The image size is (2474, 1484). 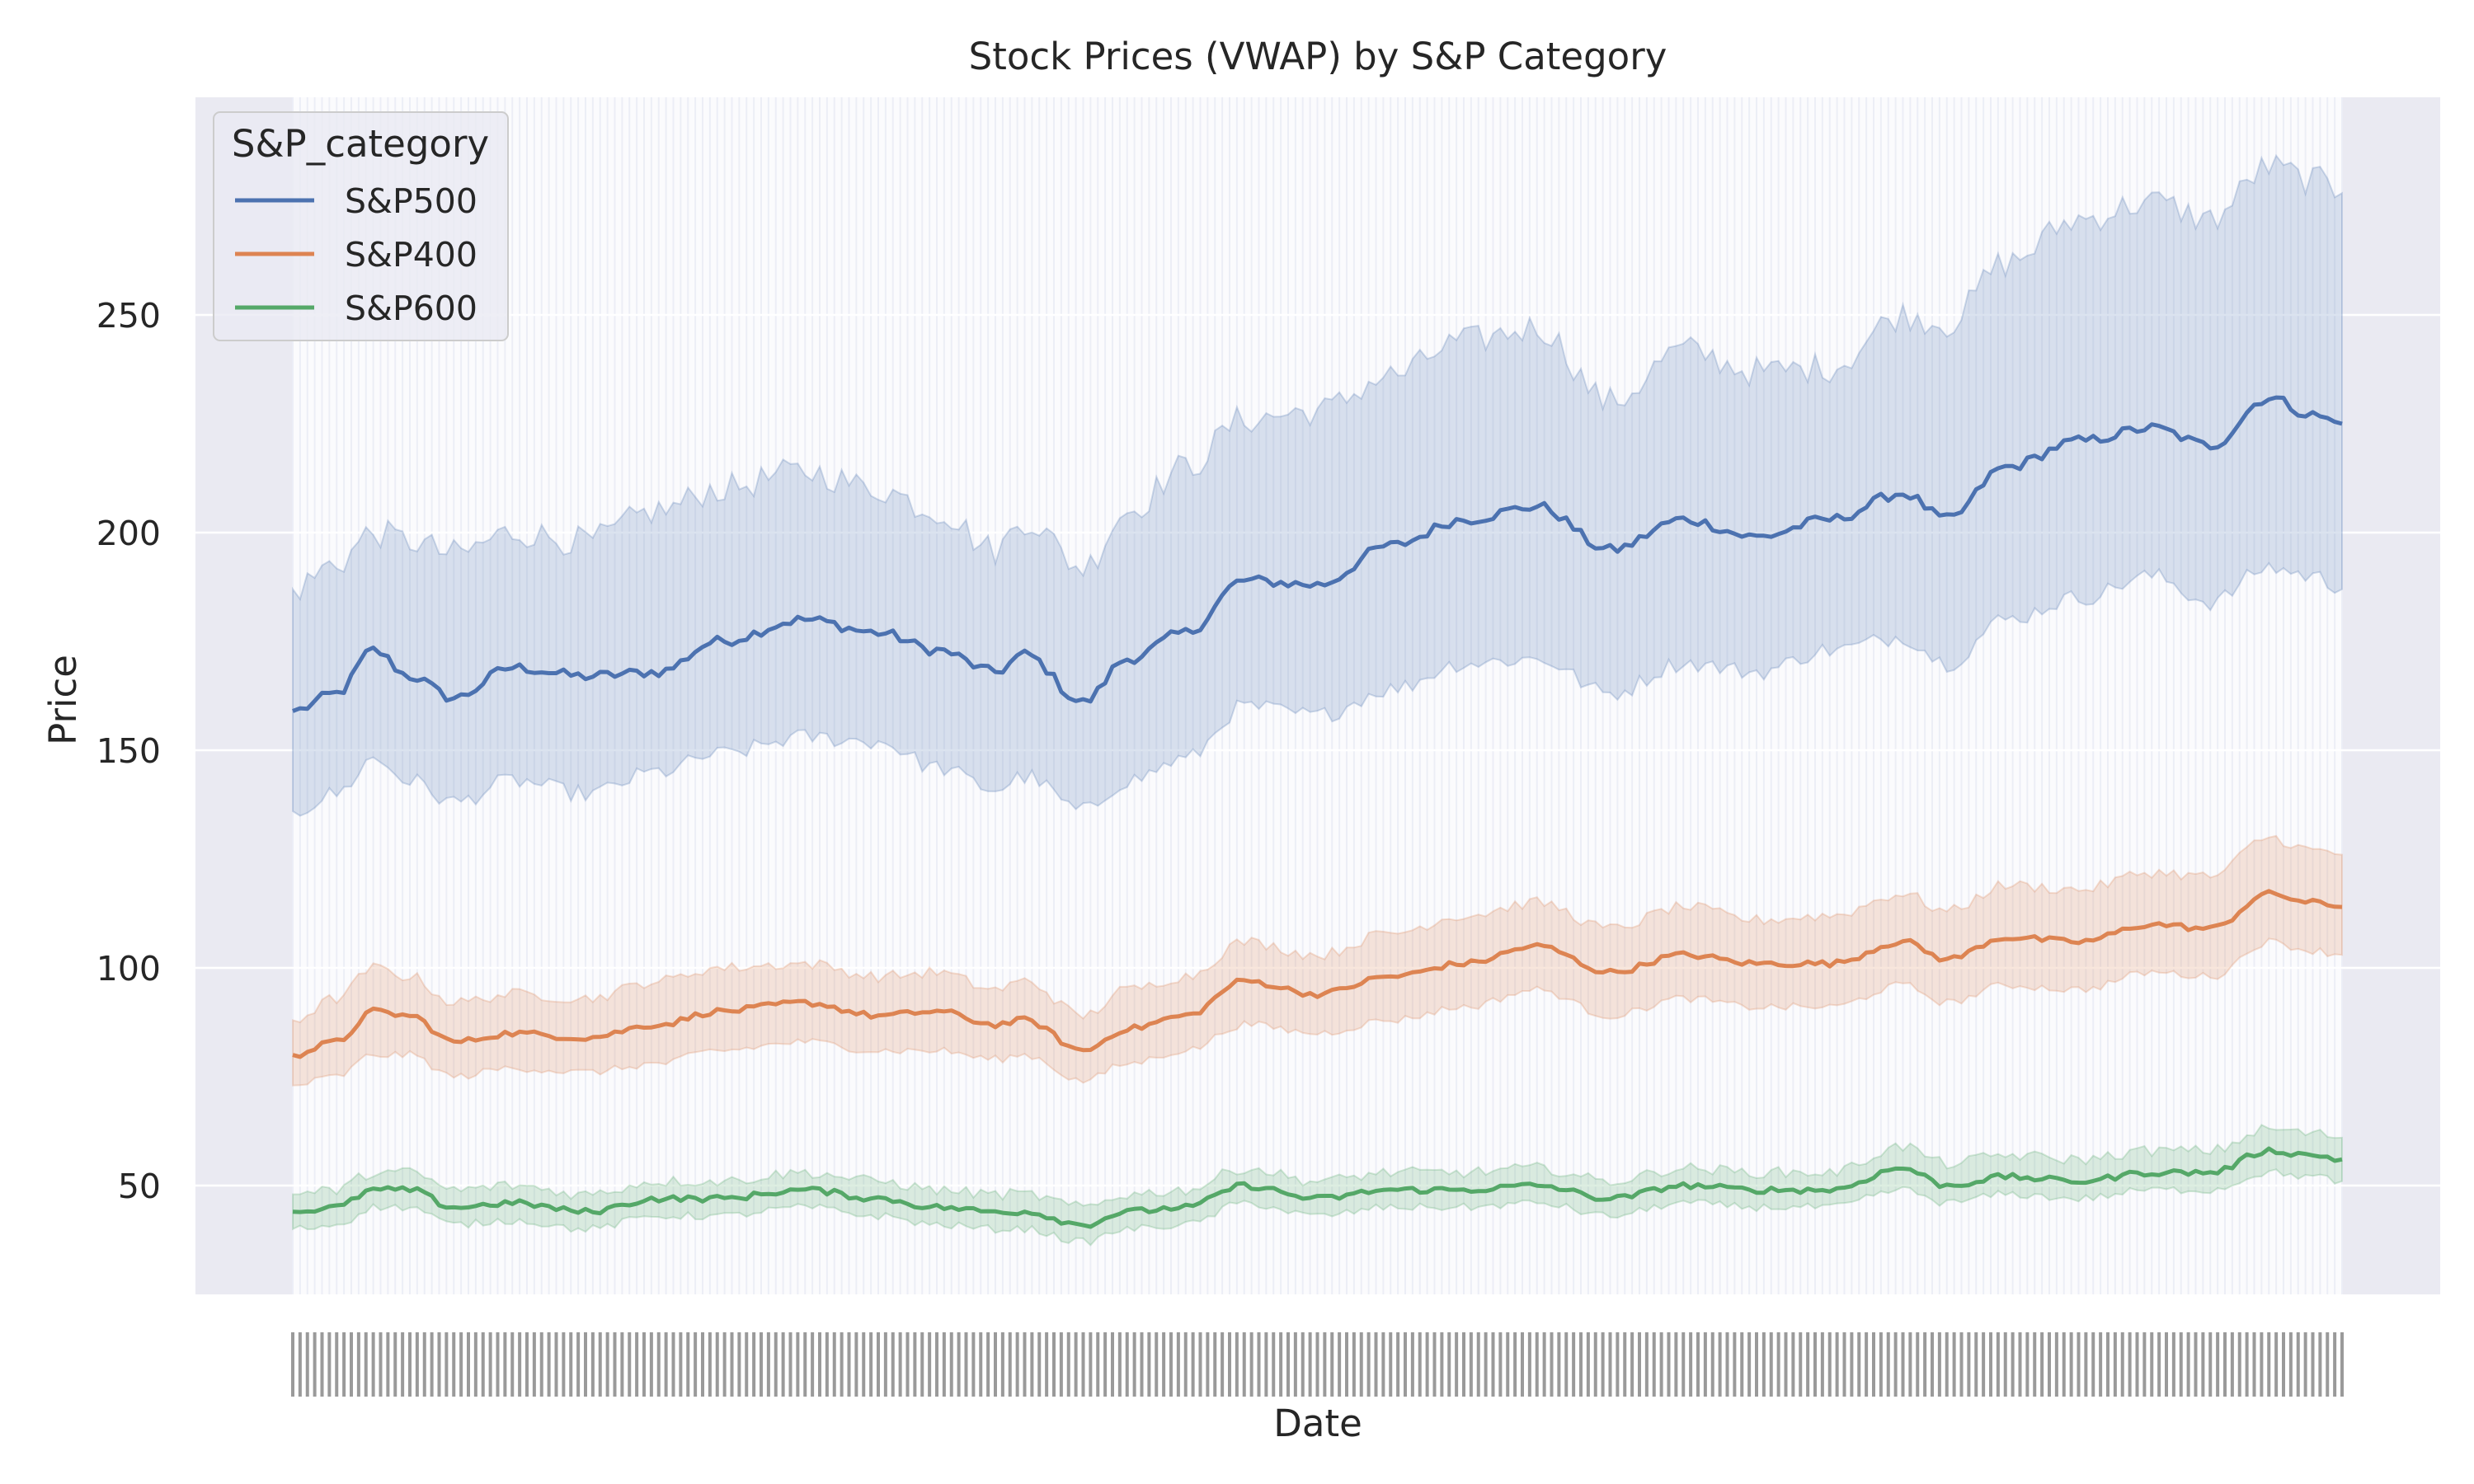 I want to click on y-tick-label: 200, so click(x=128, y=533).